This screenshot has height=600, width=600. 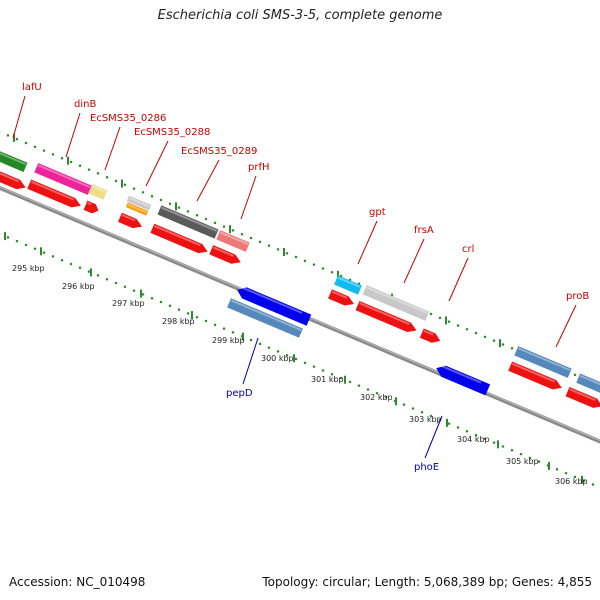 I want to click on gene-block-pepD, so click(x=265, y=318).